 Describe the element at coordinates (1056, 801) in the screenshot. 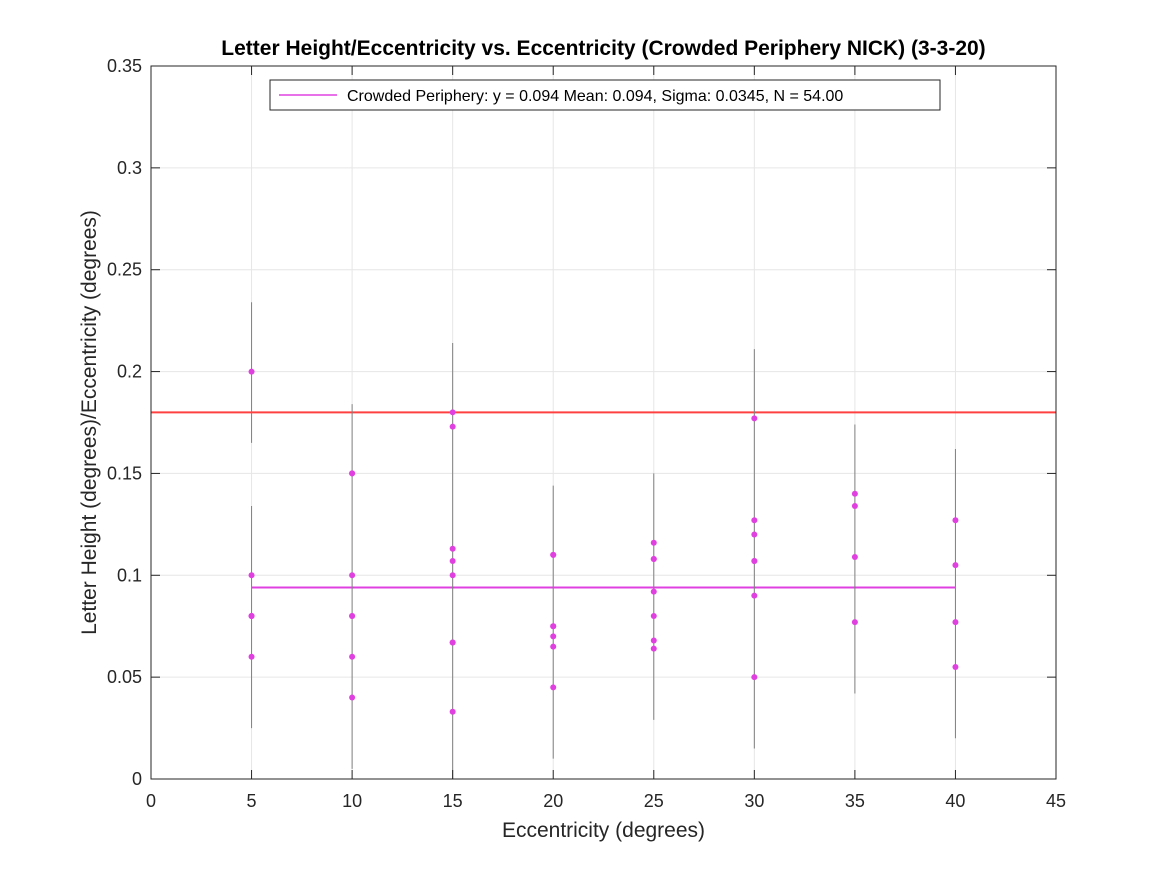

I see `x-tick-label: 45` at that location.